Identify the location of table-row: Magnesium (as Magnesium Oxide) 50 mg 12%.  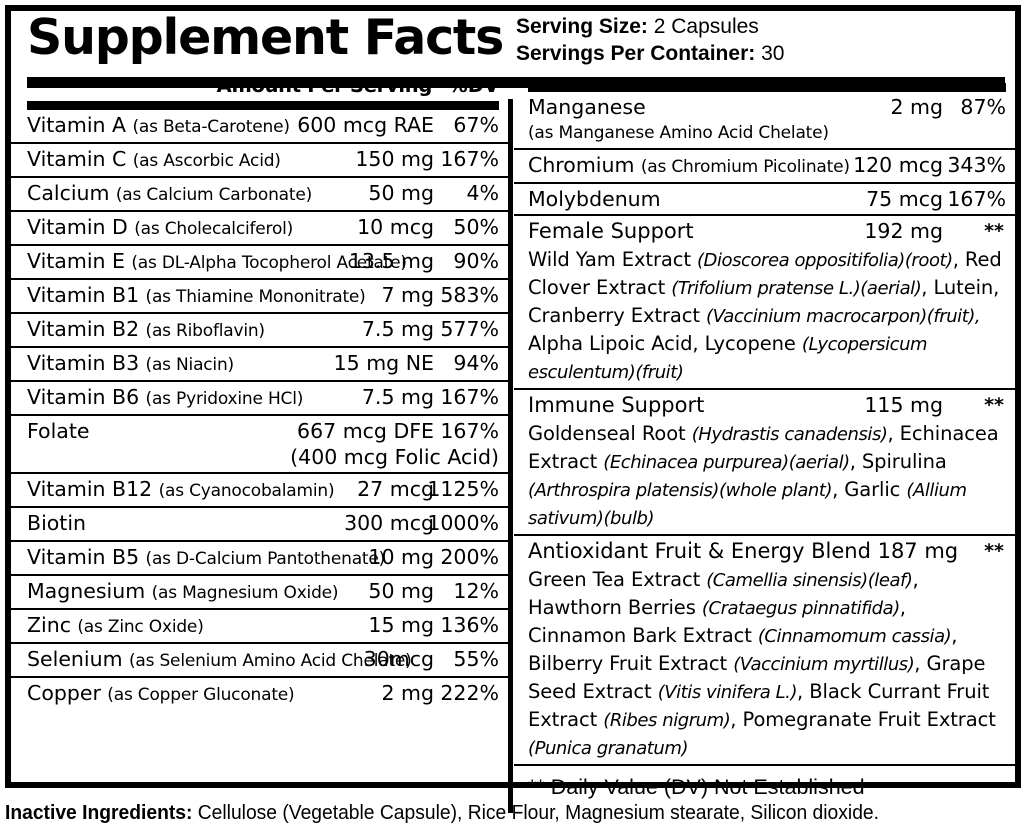
(259, 591).